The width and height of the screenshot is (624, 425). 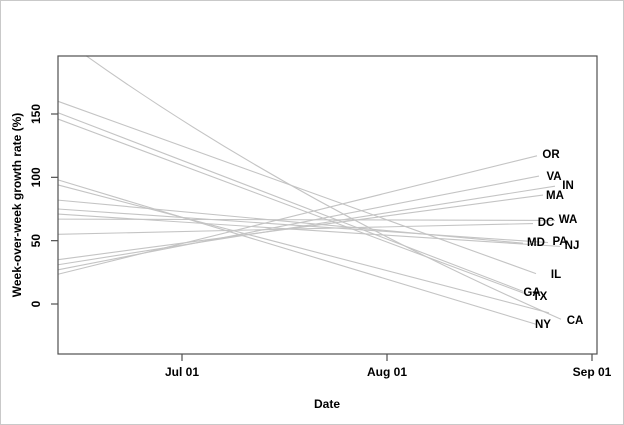 What do you see at coordinates (387, 372) in the screenshot?
I see `x-tick-label: Aug 01` at bounding box center [387, 372].